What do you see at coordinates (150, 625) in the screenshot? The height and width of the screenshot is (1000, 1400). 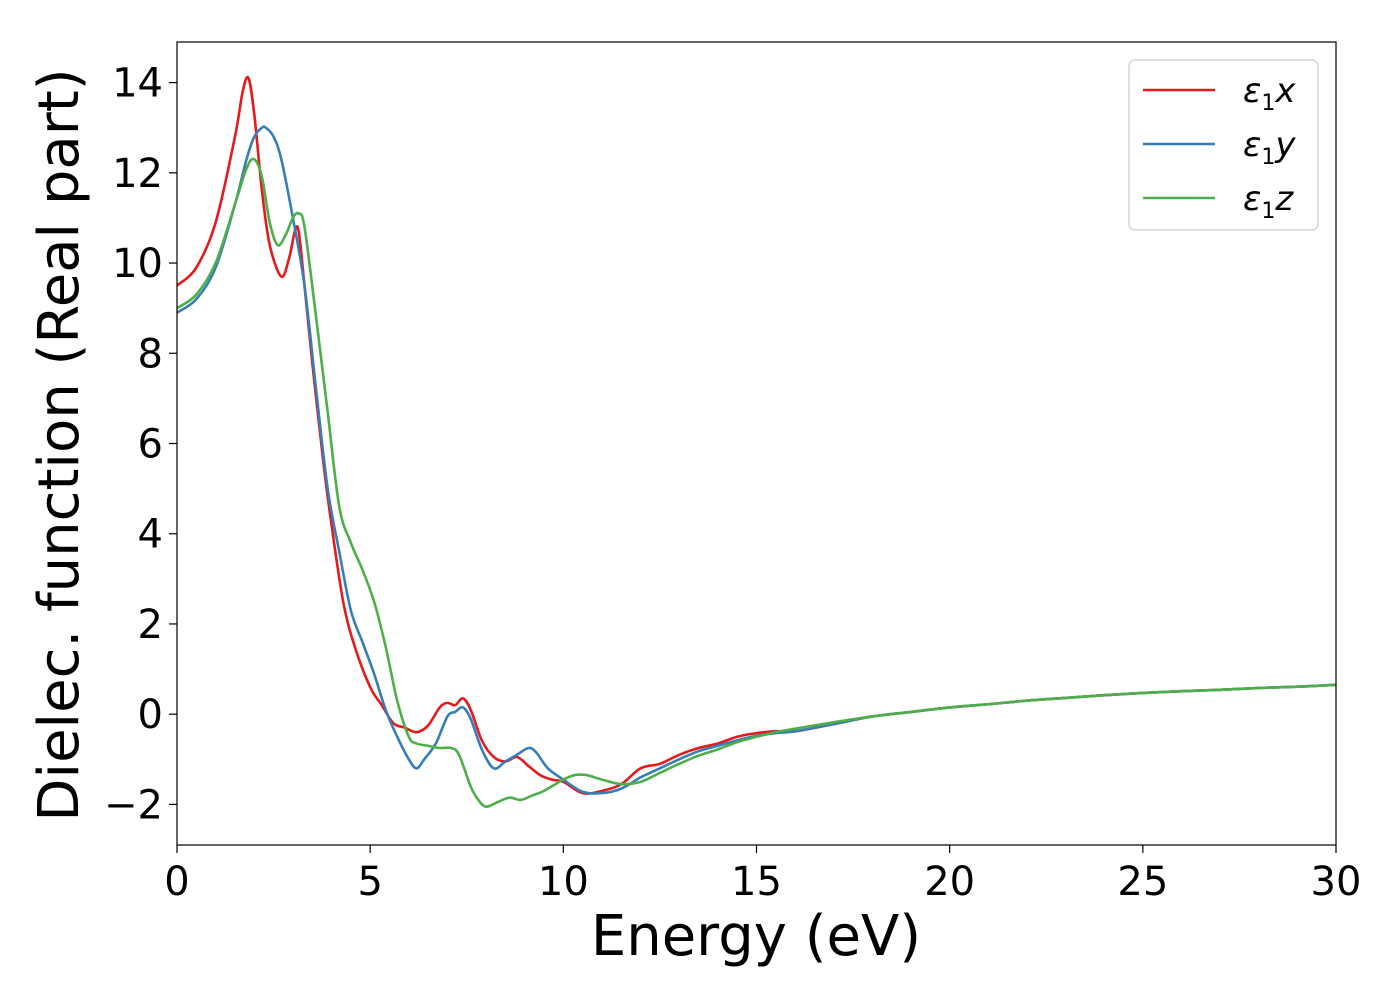 I see `y-tick-label: 2` at bounding box center [150, 625].